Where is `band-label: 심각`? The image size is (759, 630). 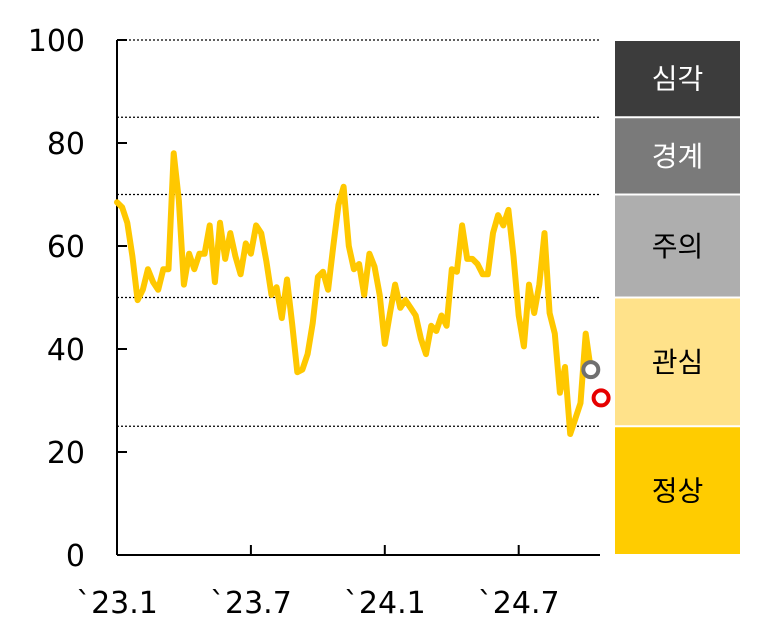 band-label: 심각 is located at coordinates (678, 79).